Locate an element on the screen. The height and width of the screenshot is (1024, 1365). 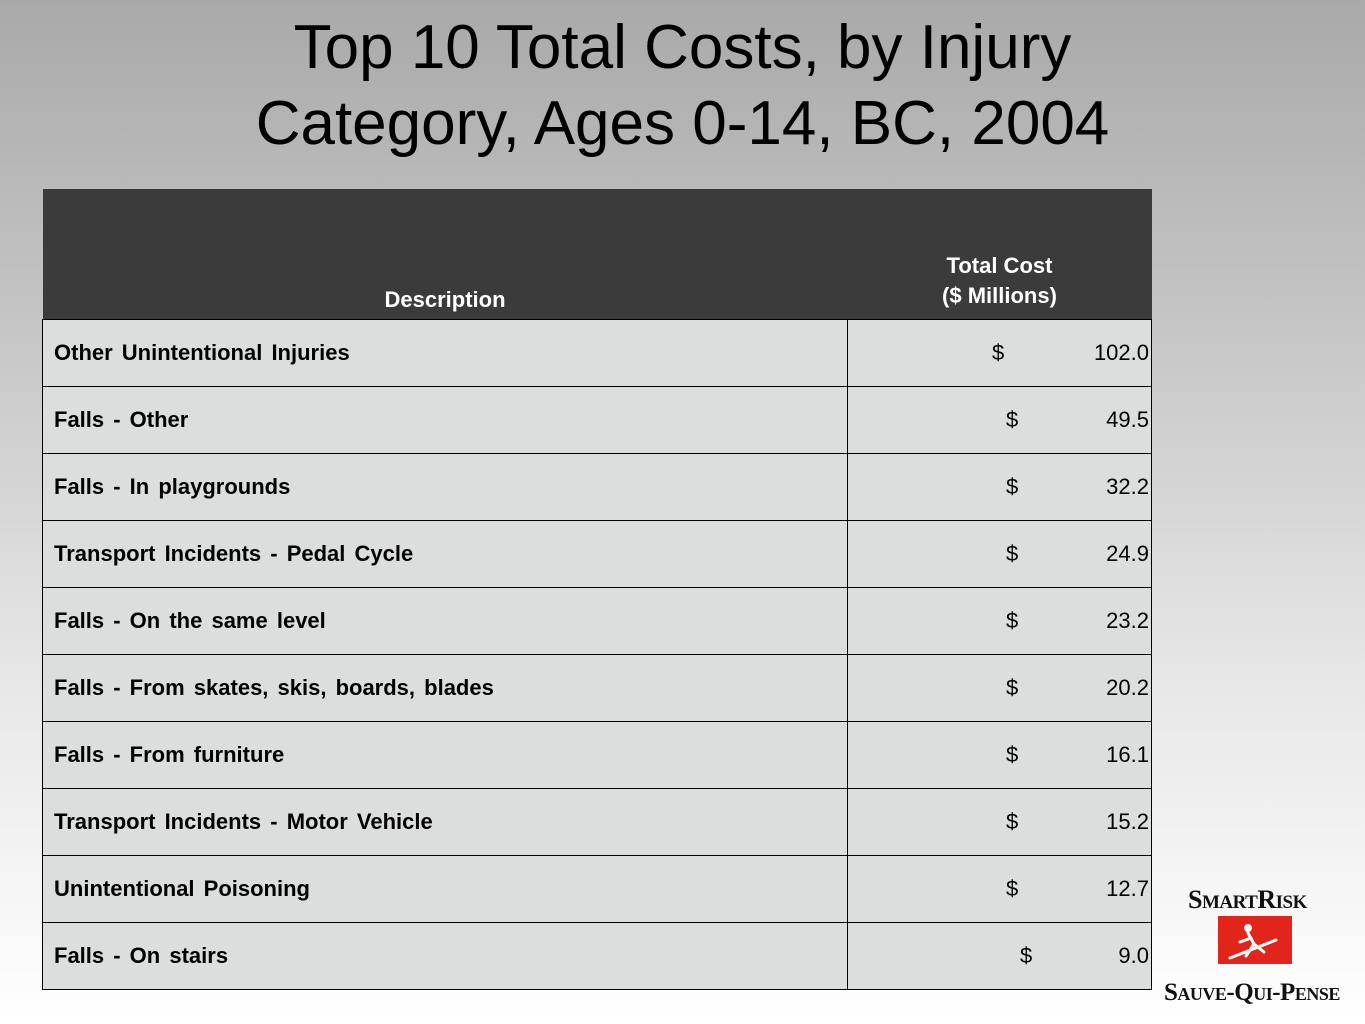
skier-figure-icon is located at coordinates (1253, 942).